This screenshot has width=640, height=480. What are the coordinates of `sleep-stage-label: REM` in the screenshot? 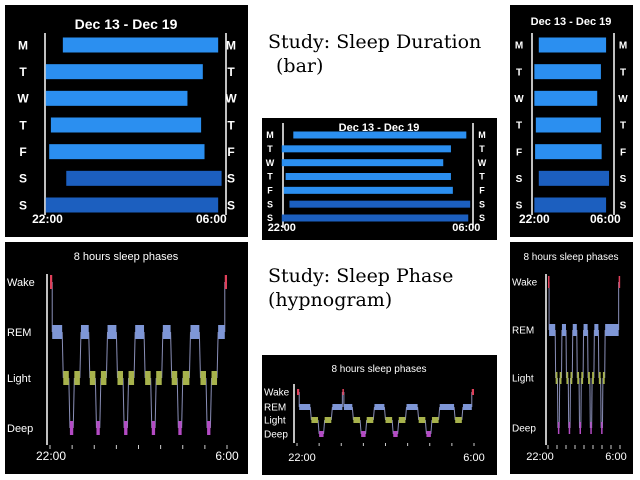 It's located at (275, 408).